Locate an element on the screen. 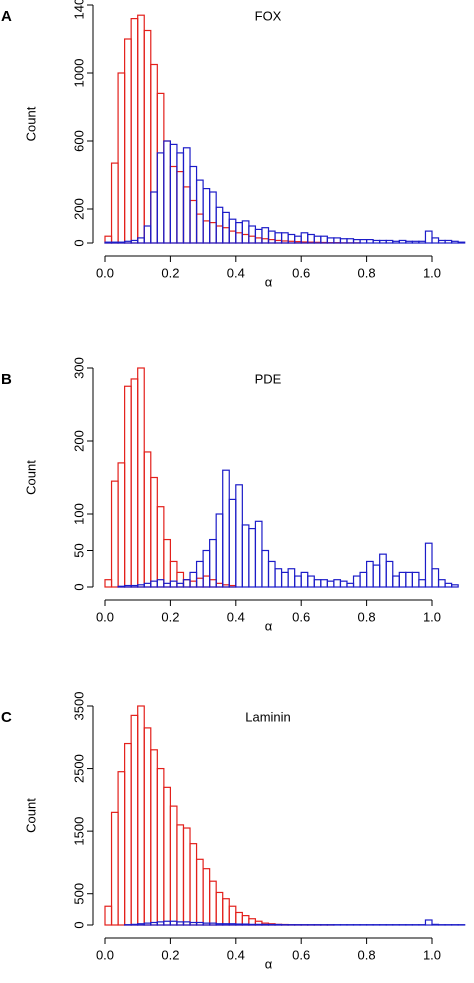 This screenshot has height=983, width=474. chart-title: Laminin is located at coordinates (268, 716).